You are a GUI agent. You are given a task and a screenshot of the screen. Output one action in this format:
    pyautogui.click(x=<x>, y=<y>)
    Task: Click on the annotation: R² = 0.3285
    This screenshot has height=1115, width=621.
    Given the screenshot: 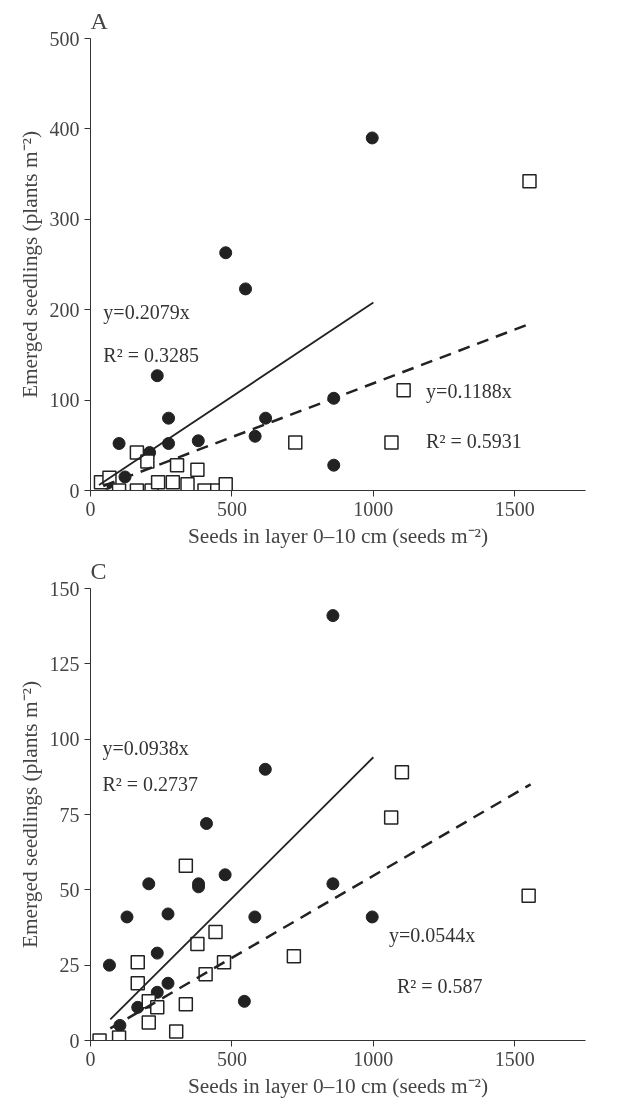 What is the action you would take?
    pyautogui.click(x=151, y=354)
    